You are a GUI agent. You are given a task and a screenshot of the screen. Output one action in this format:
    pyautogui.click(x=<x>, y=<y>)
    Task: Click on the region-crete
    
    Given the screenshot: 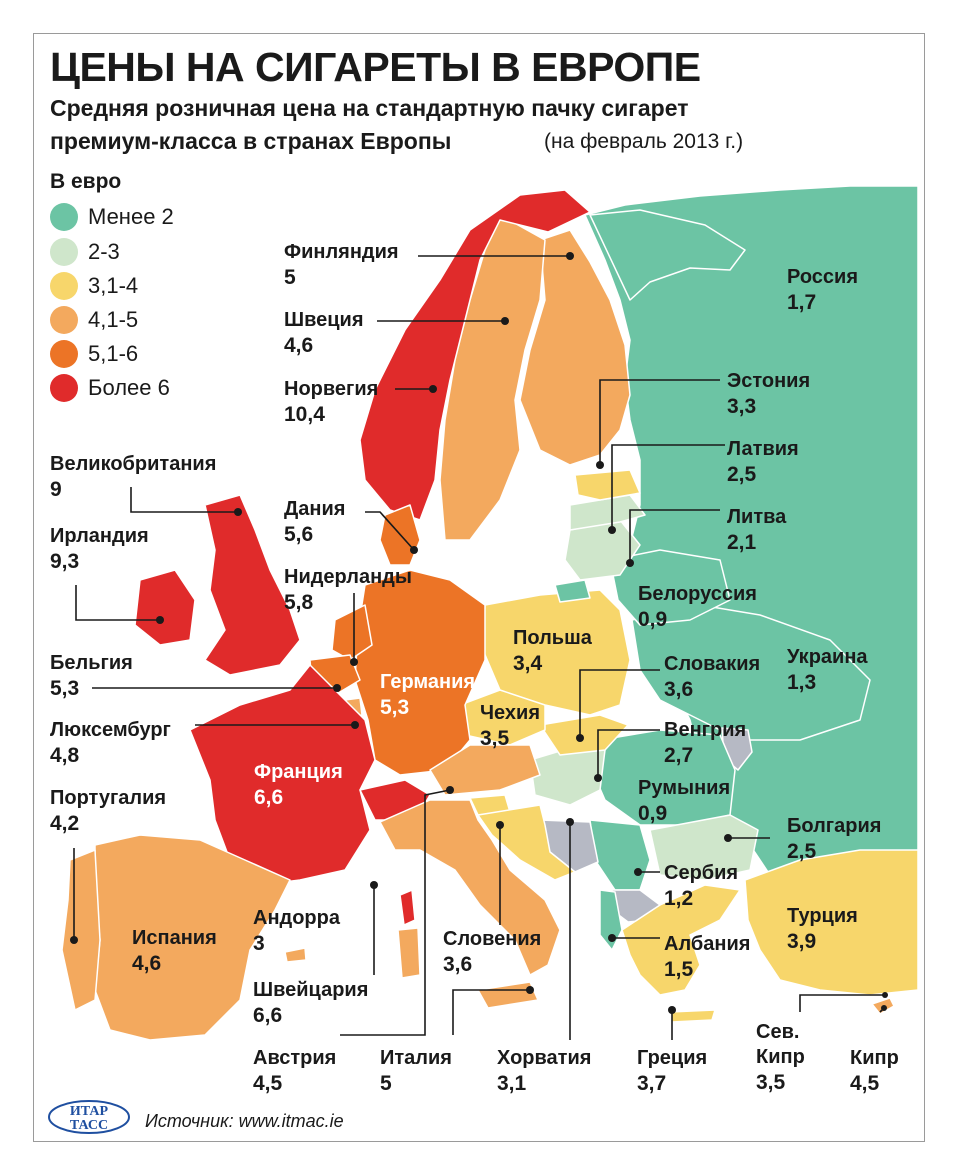 What is the action you would take?
    pyautogui.click(x=692, y=1016)
    